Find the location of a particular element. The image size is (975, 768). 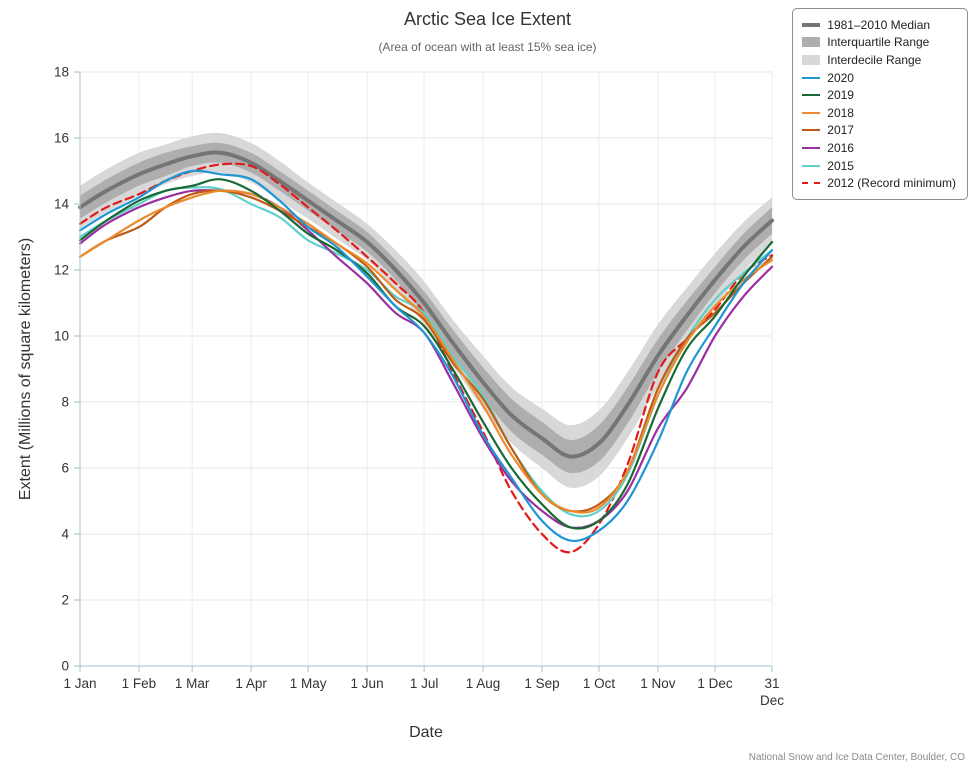

x-tick-label: 1 Dec is located at coordinates (715, 683).